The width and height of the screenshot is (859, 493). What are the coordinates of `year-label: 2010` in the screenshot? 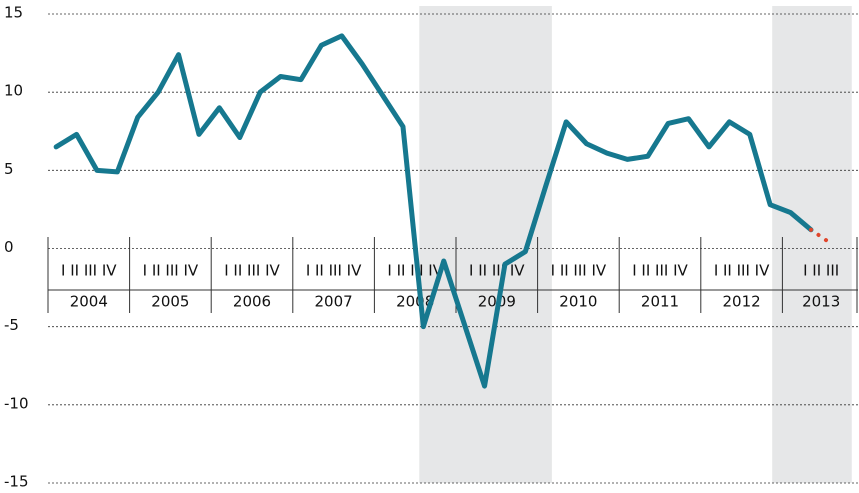 It's located at (578, 302).